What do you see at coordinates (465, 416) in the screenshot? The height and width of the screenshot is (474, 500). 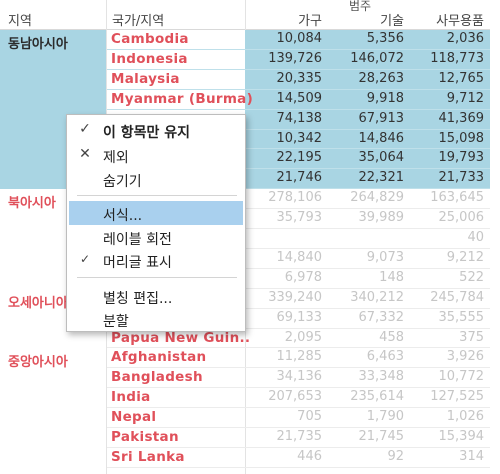 I see `value-cell: 1,026` at bounding box center [465, 416].